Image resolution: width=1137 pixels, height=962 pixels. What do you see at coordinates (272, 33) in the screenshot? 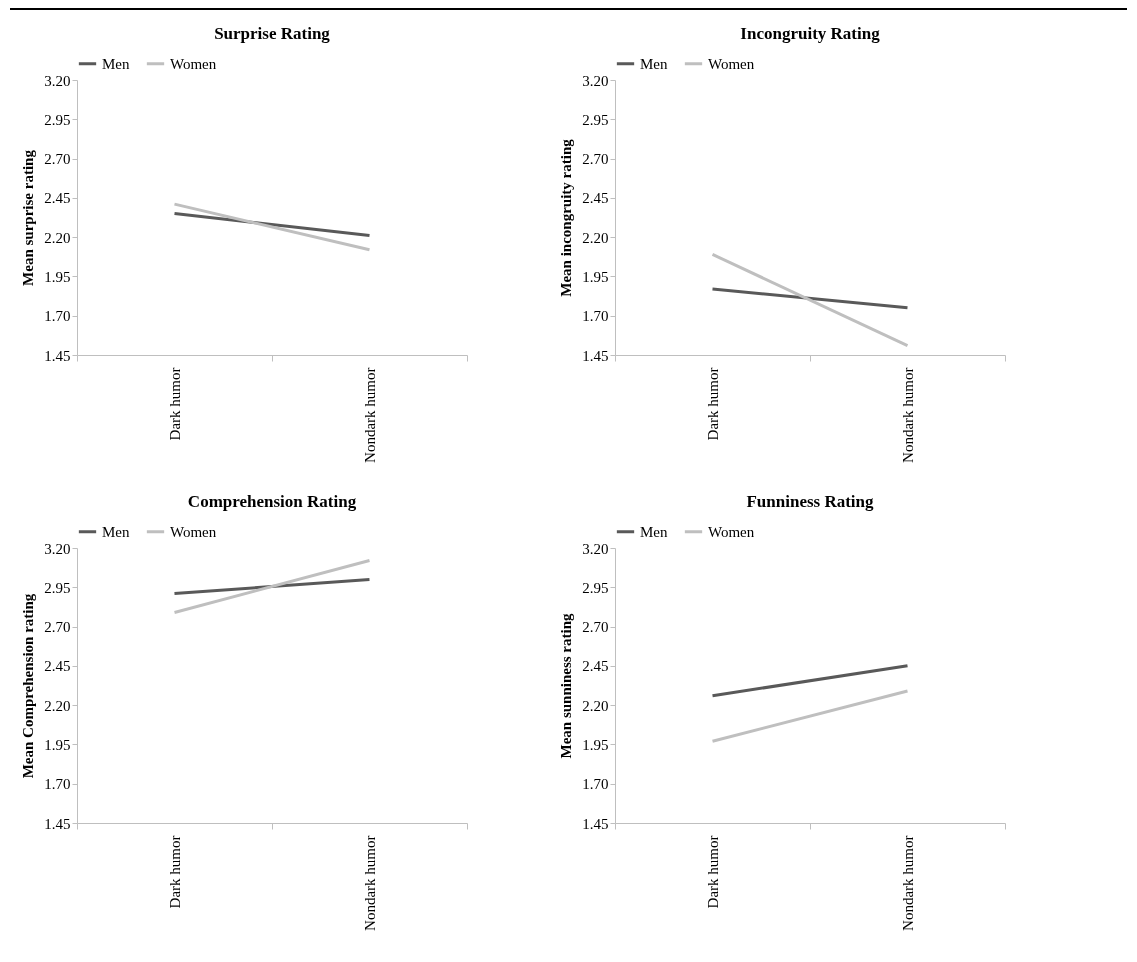
I see `chart-title: Surprise Rating` at bounding box center [272, 33].